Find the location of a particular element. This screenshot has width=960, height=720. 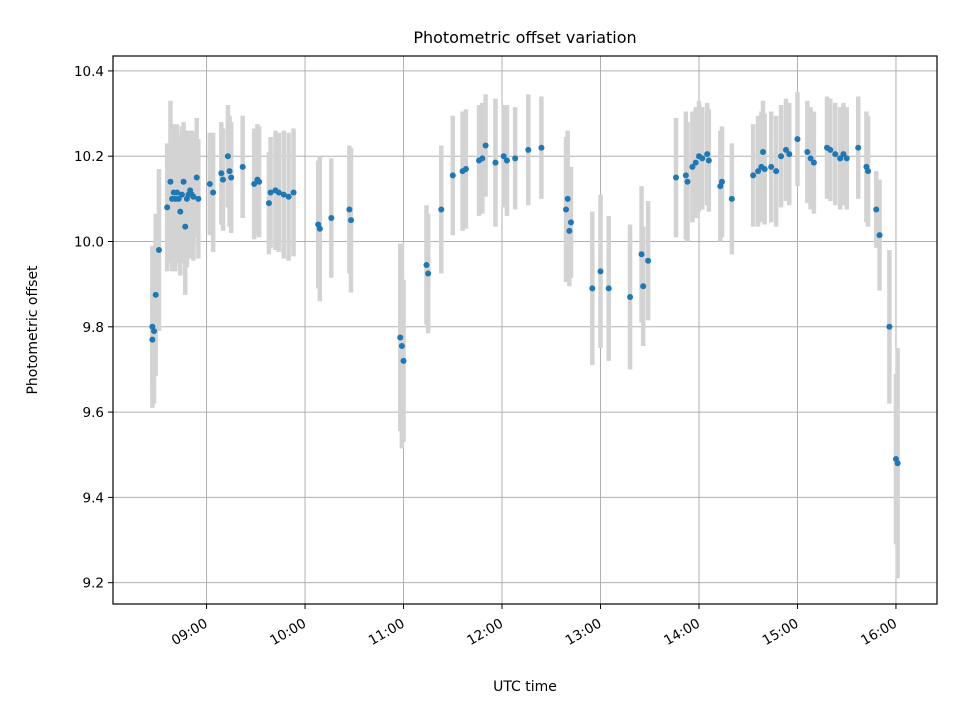

y-axis-ticks: 9.2 9.4 9.6 9.8 10.0 10.2 10.4 is located at coordinates (93, 328).